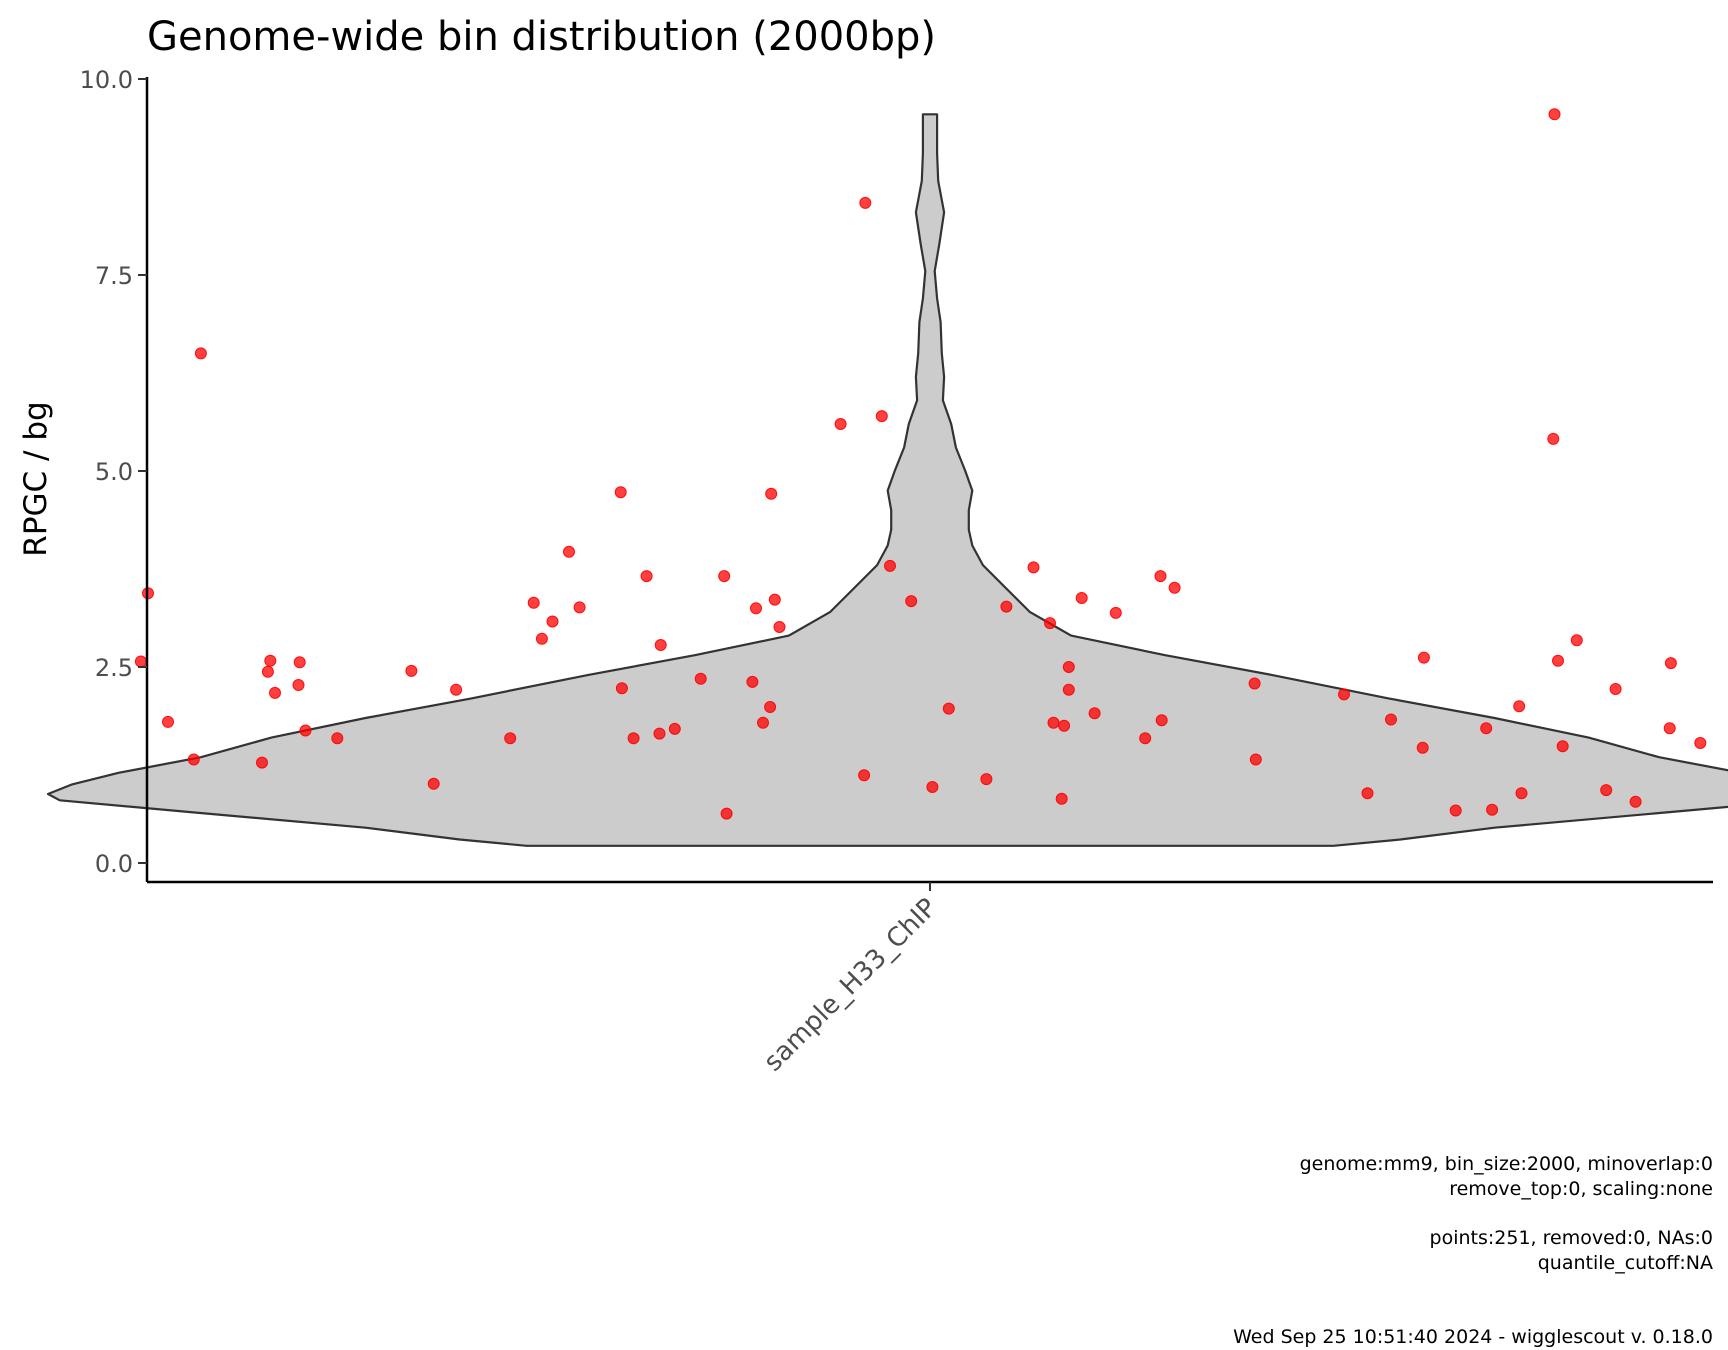 The width and height of the screenshot is (1728, 1350). What do you see at coordinates (114, 864) in the screenshot?
I see `y-tick-label-0: 0.0` at bounding box center [114, 864].